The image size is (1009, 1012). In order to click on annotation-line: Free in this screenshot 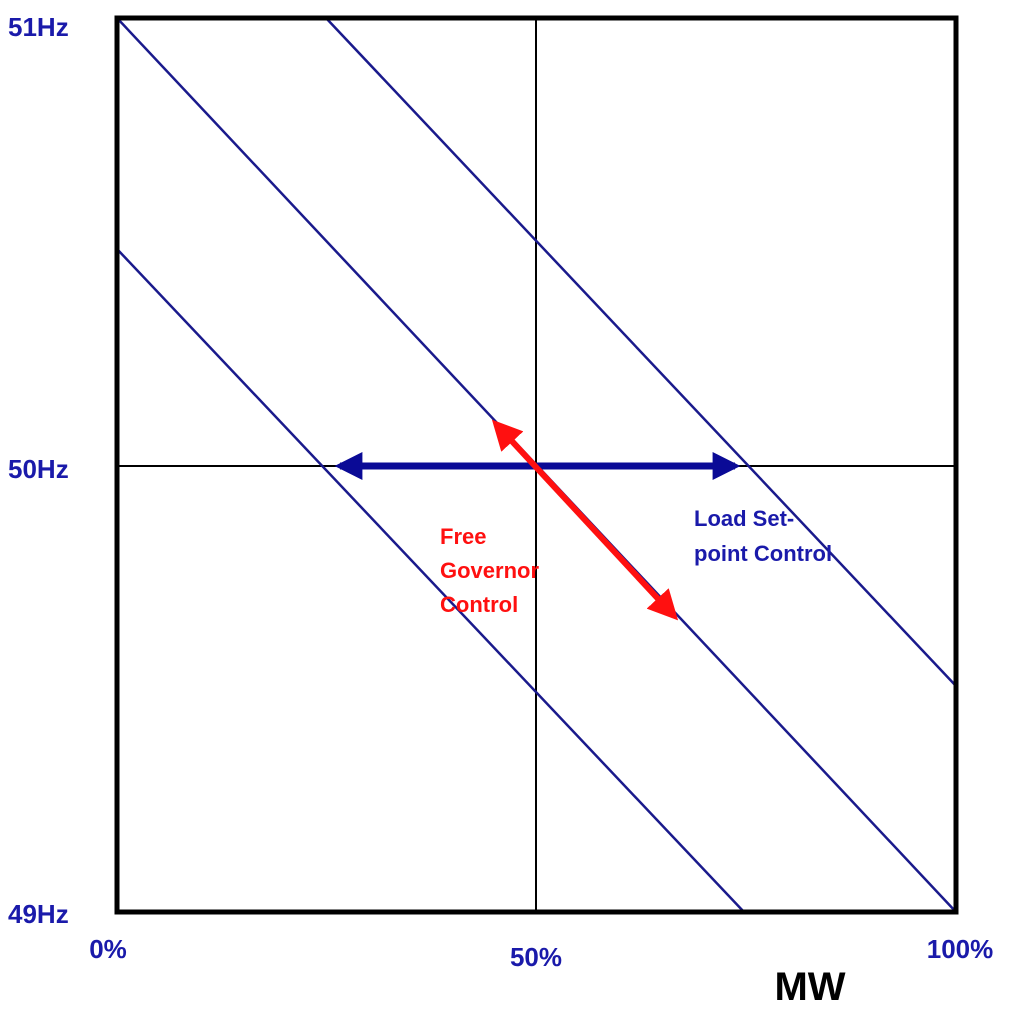, I will do `click(463, 536)`.